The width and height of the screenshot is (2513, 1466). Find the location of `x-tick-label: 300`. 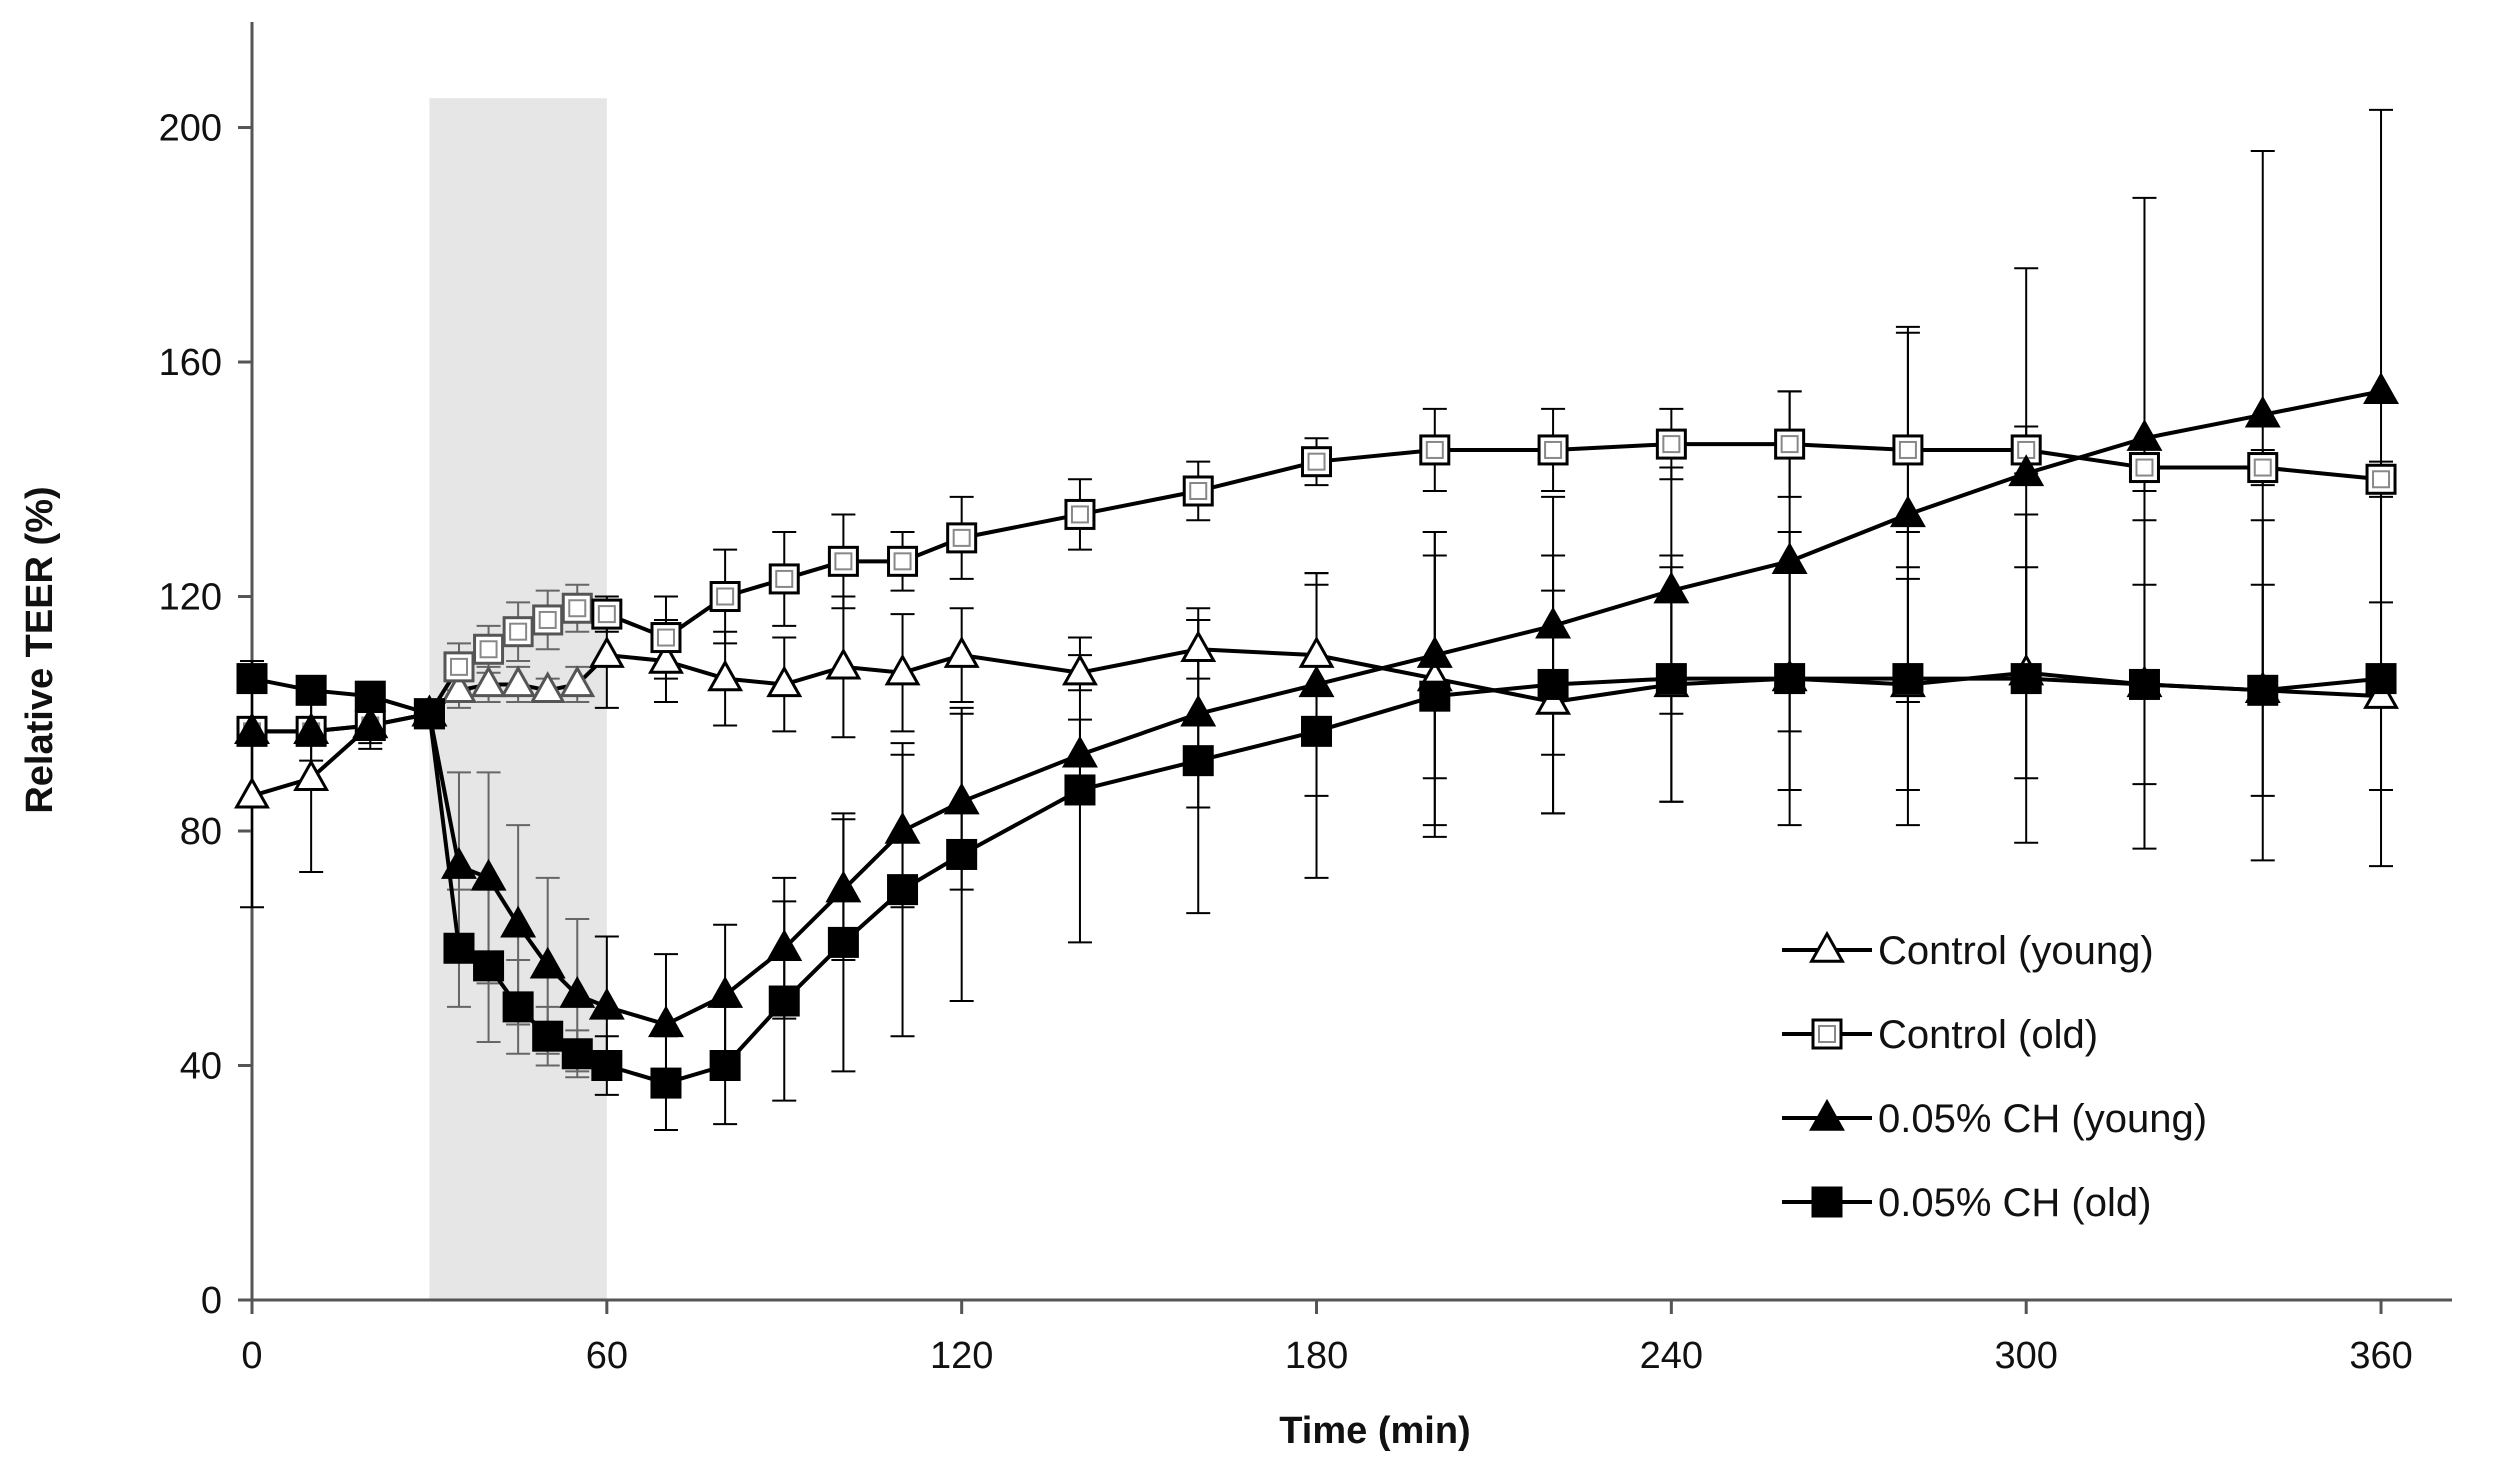

x-tick-label: 300 is located at coordinates (2025, 1356).